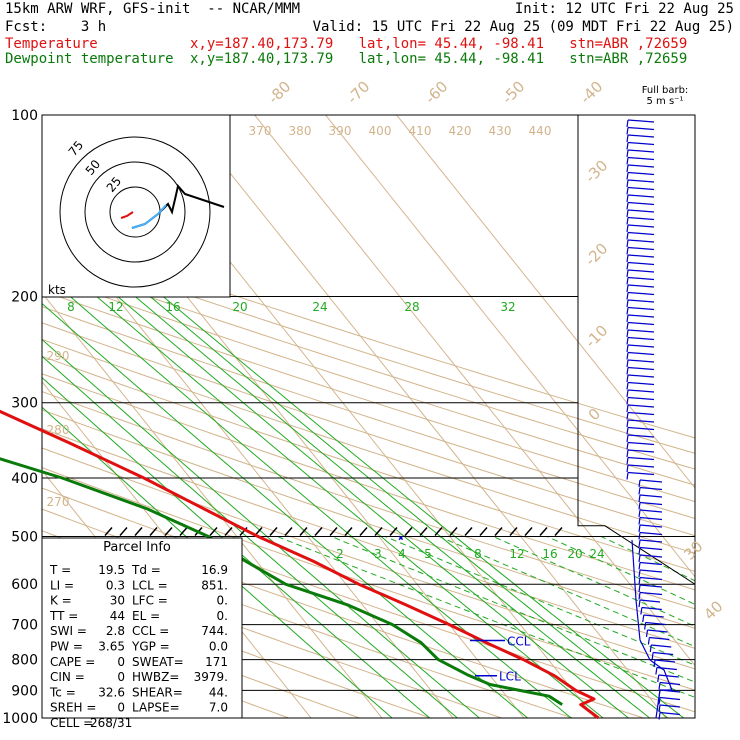  I want to click on pressure-tick-label: 200, so click(24, 298).